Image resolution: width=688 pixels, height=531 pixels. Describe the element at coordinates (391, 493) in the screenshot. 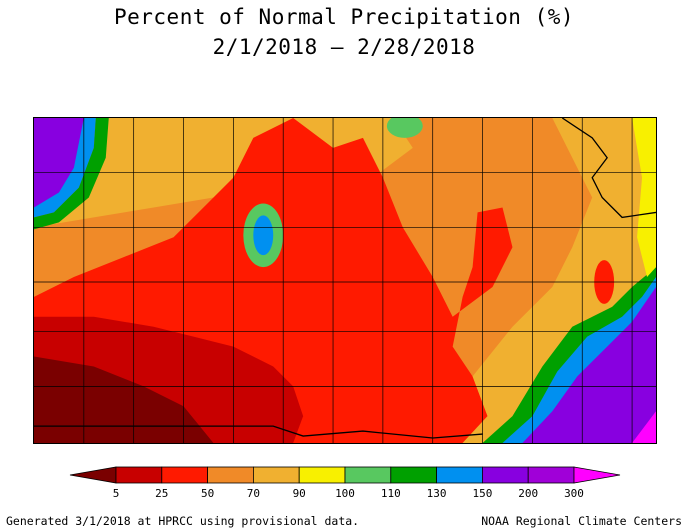

I see `legend-tick-label: 110` at that location.